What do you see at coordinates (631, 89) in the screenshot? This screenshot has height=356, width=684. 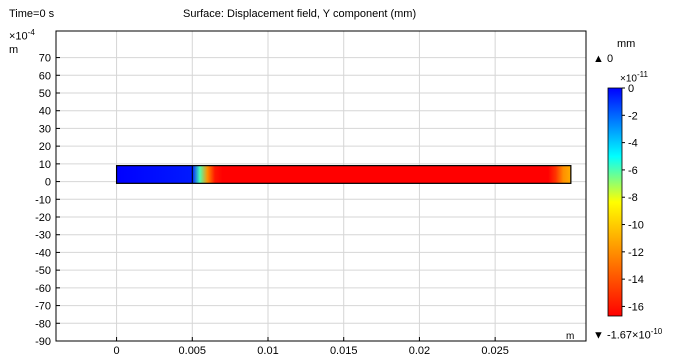 I see `colorbar-tick-label: 0` at bounding box center [631, 89].